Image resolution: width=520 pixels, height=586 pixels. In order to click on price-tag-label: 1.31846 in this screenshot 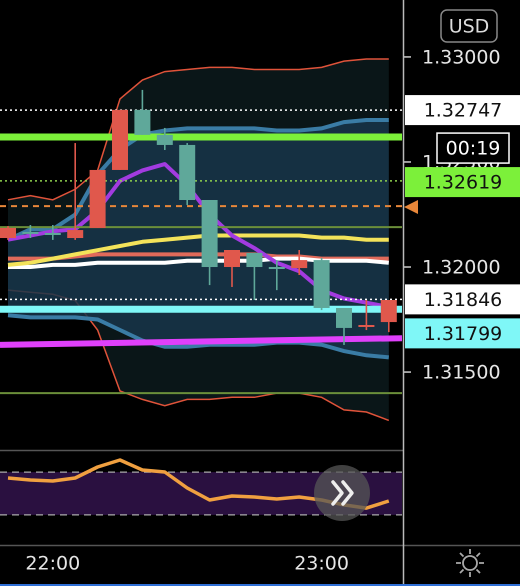, I will do `click(463, 300)`.